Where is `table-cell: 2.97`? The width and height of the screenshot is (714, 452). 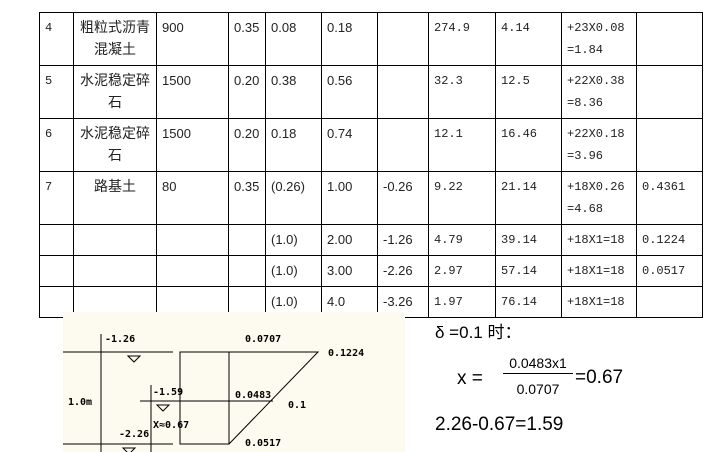 table-cell: 2.97 is located at coordinates (462, 271).